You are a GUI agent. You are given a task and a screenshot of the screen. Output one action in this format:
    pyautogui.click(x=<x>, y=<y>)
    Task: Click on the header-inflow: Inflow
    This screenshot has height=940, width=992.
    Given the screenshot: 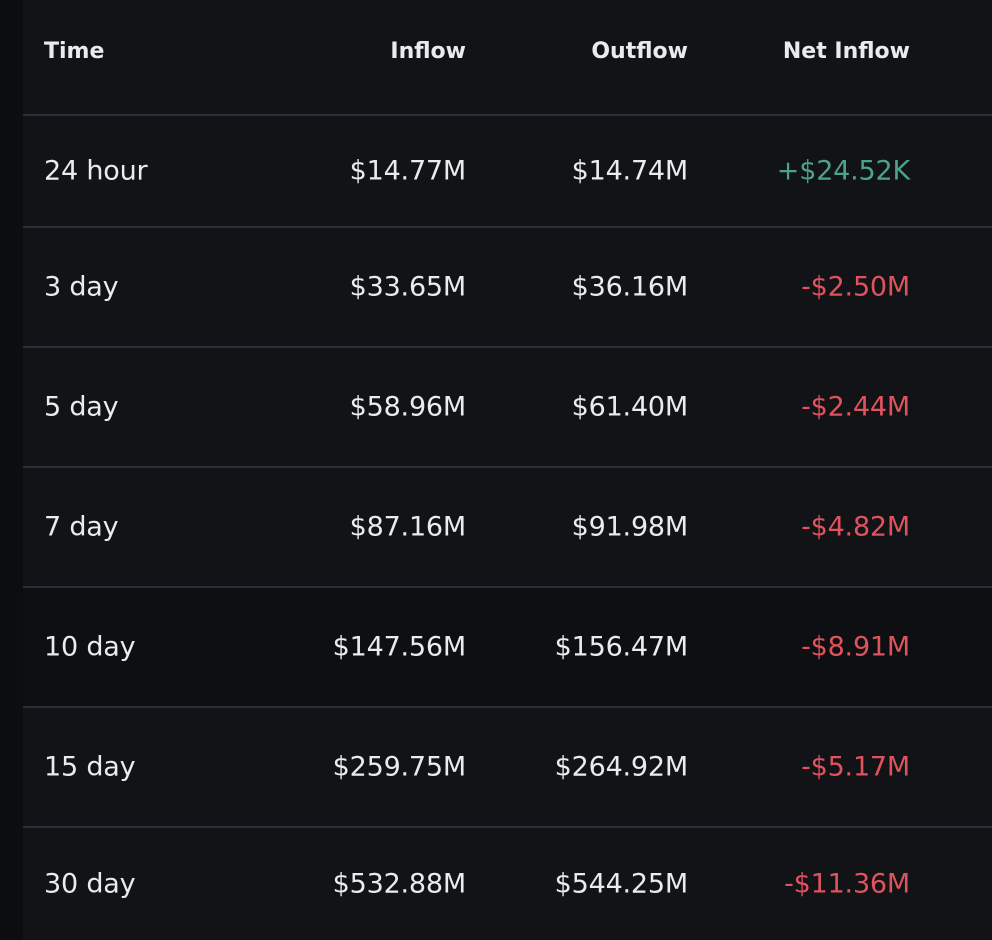 What is the action you would take?
    pyautogui.click(x=428, y=51)
    